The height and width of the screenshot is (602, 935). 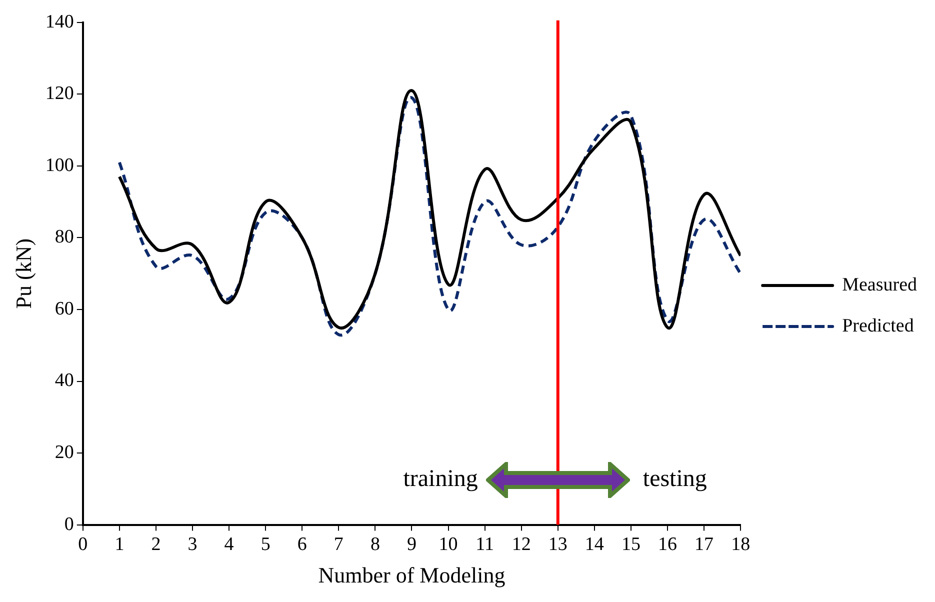 What do you see at coordinates (64, 309) in the screenshot?
I see `y-tick-label: 60` at bounding box center [64, 309].